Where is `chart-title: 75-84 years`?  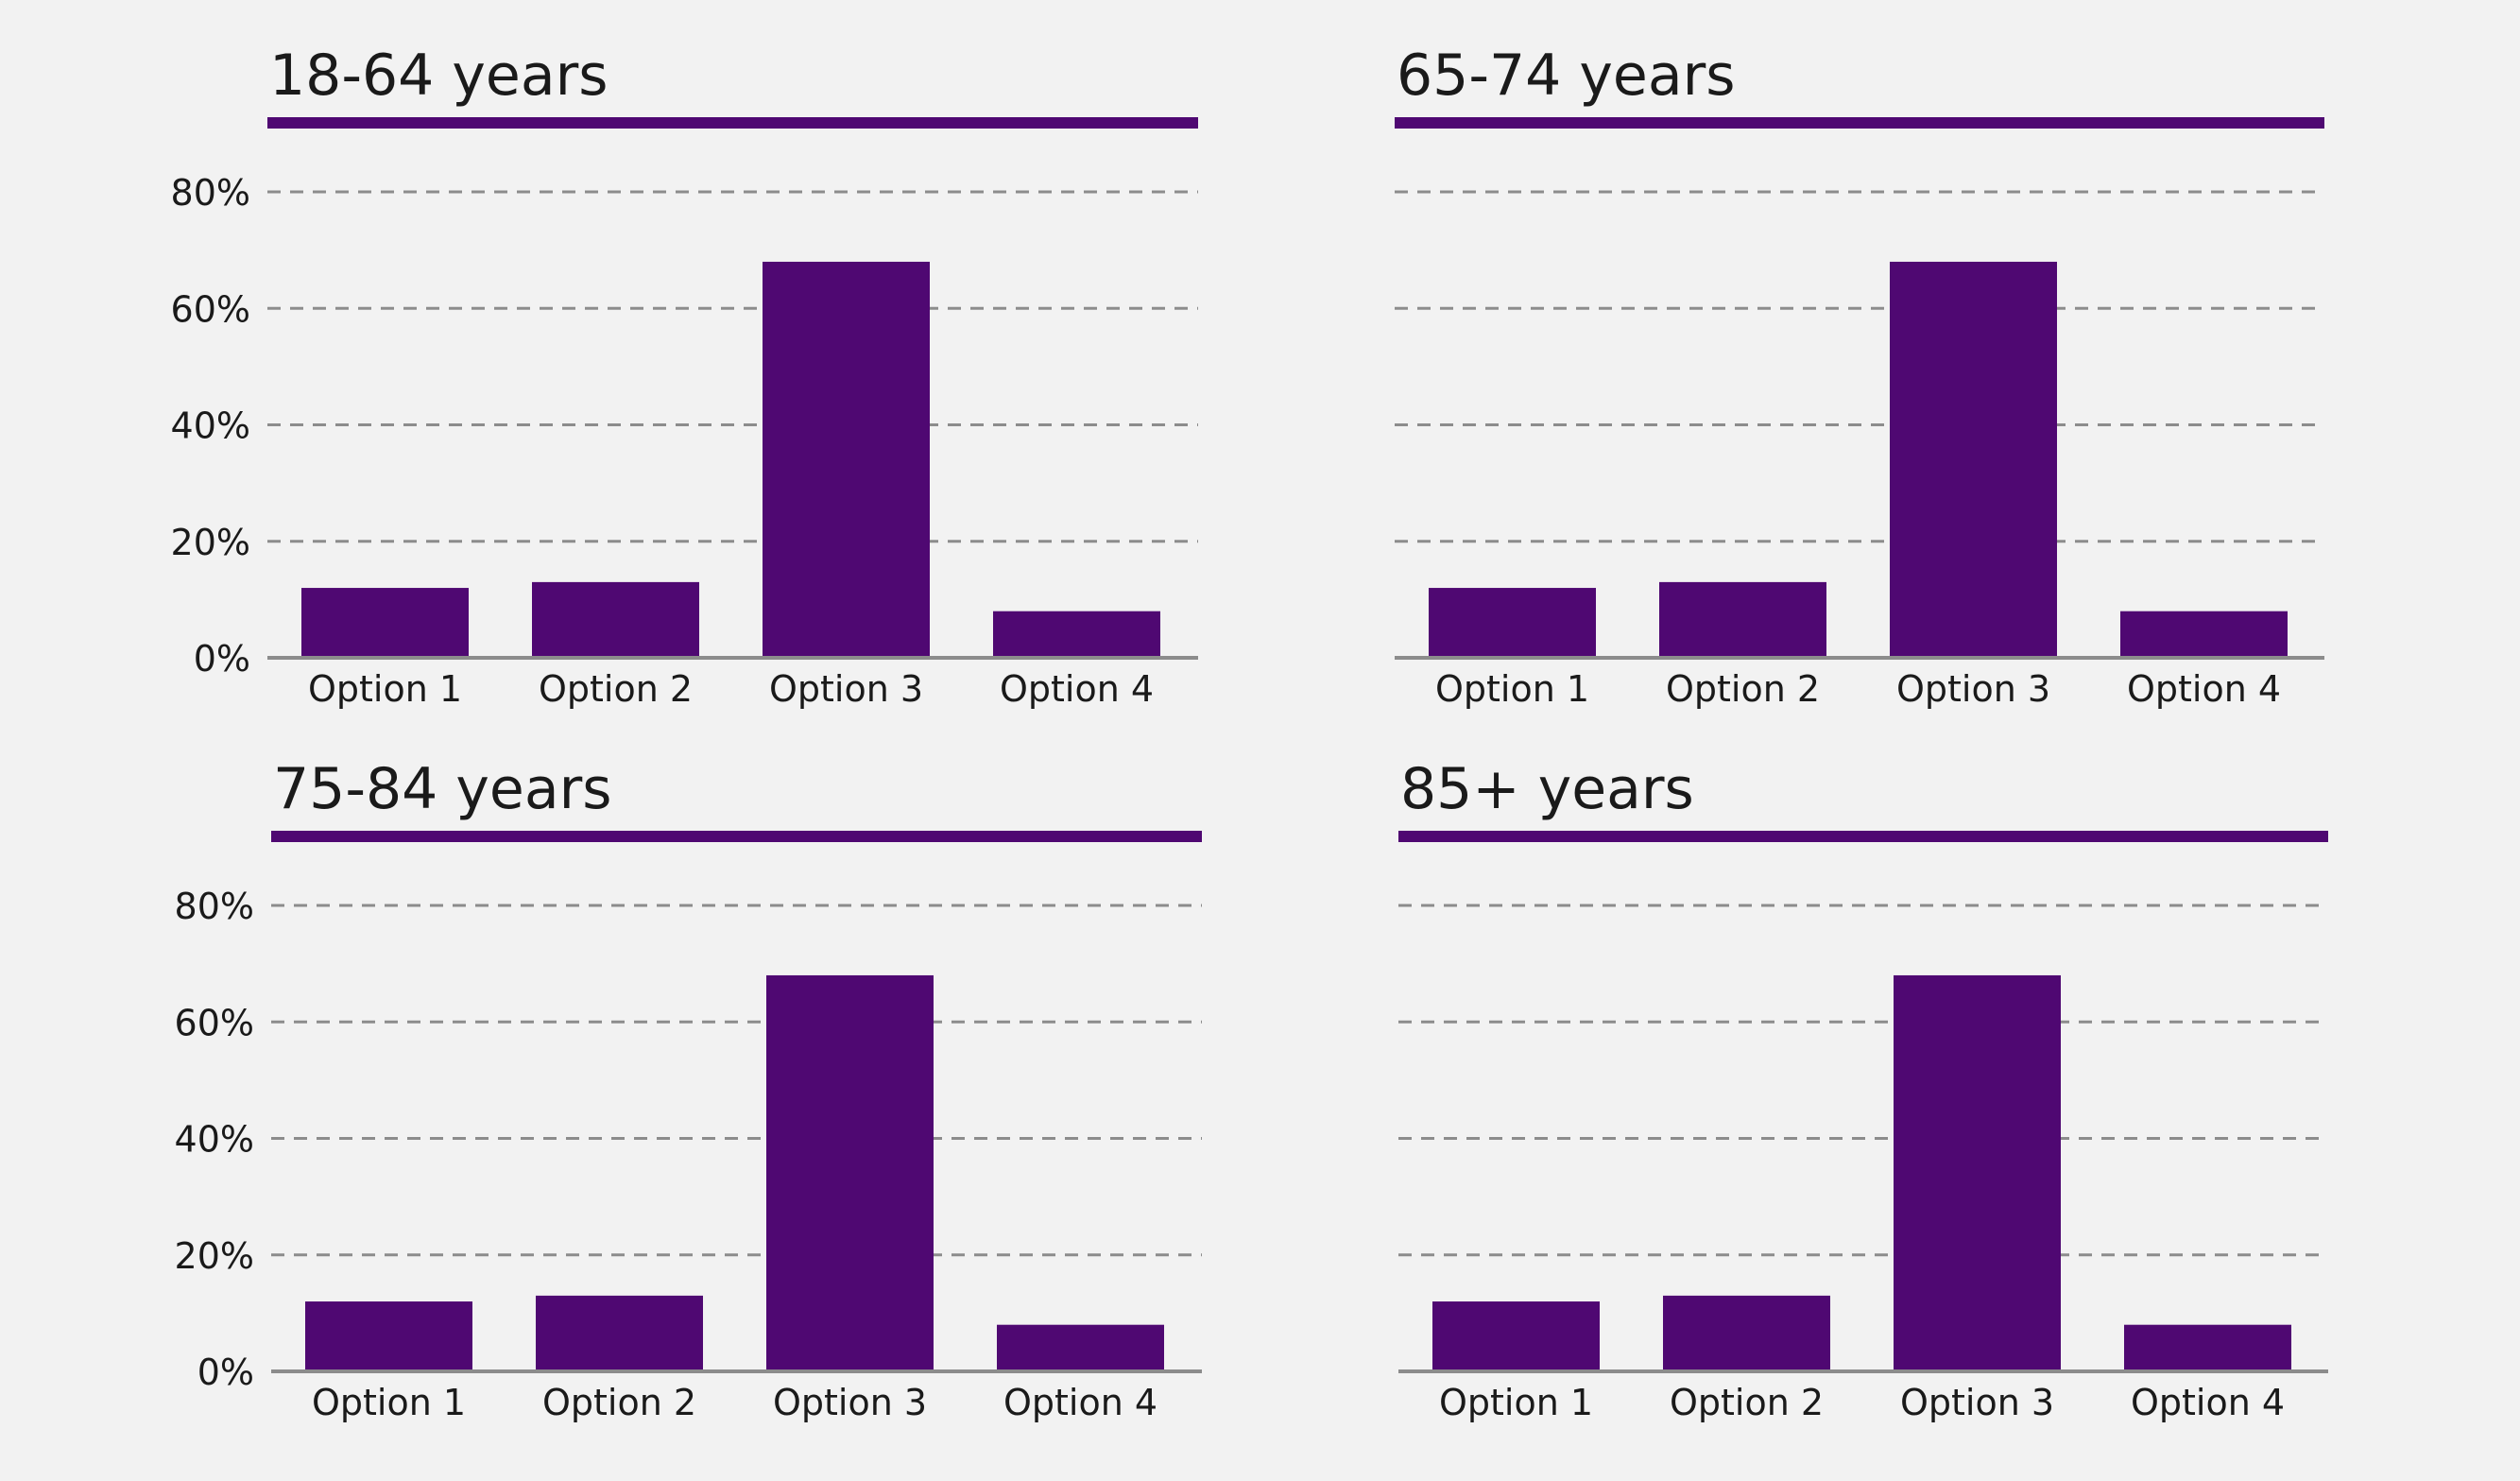 chart-title: 75-84 years is located at coordinates (442, 789).